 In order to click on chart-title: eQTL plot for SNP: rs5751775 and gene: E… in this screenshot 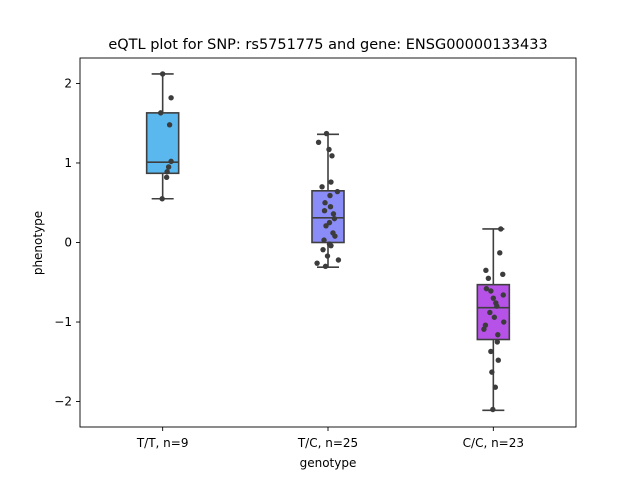, I will do `click(327, 45)`.